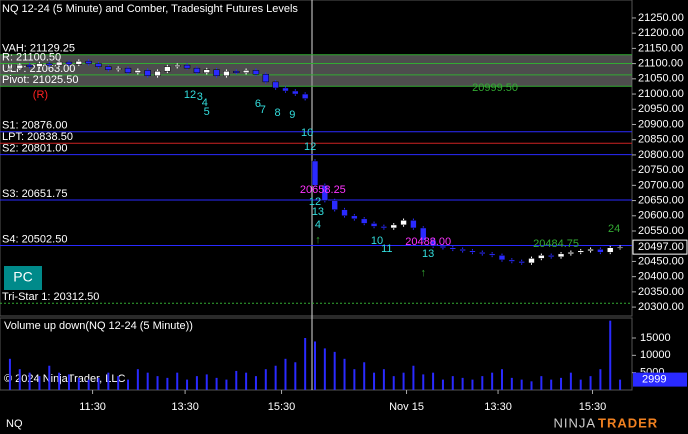 The height and width of the screenshot is (434, 688). I want to click on y-tick-label: 20900.00, so click(661, 124).